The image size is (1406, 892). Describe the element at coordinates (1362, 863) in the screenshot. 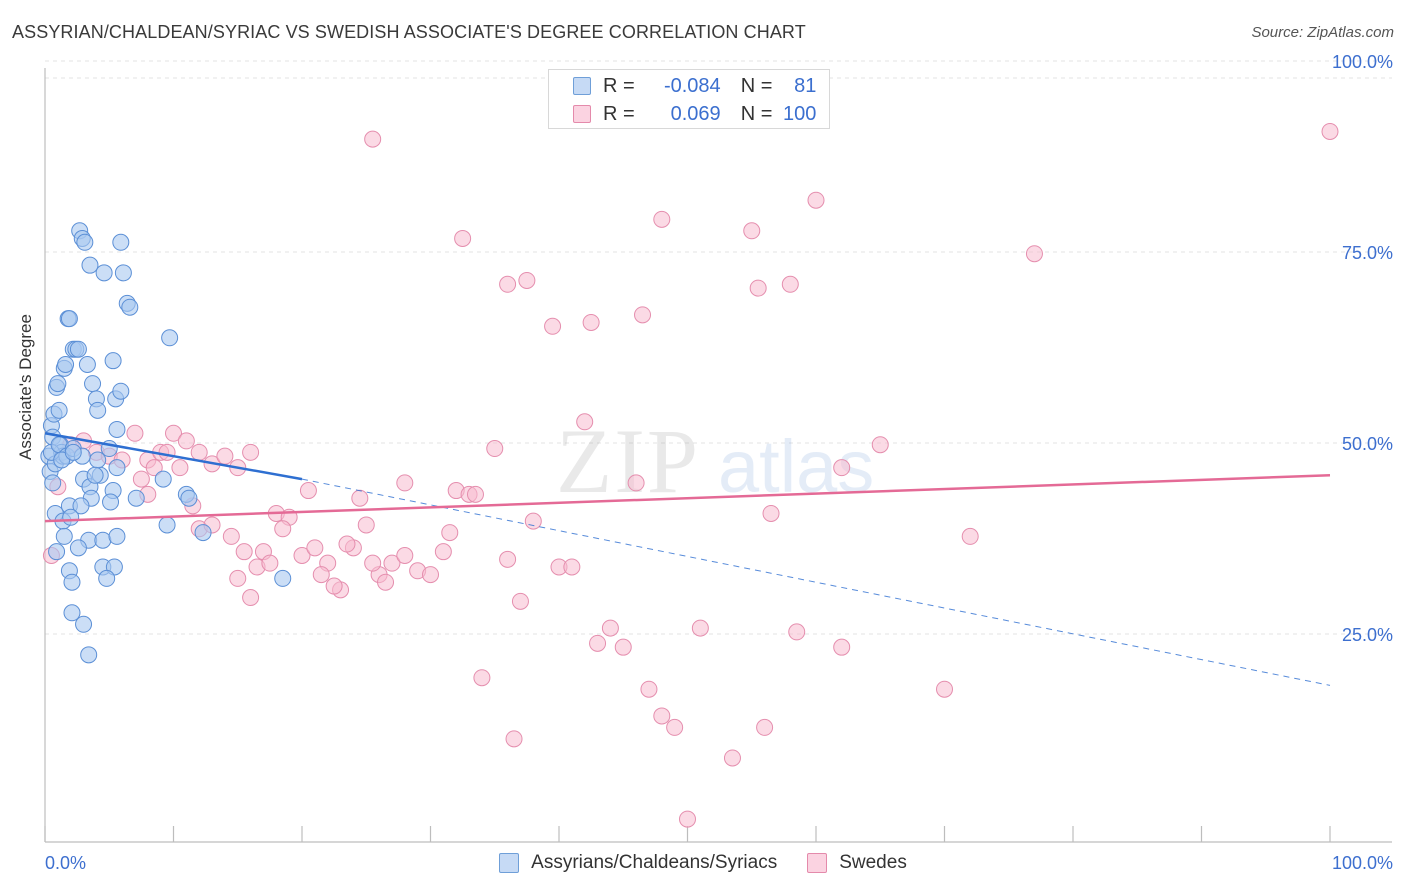

I see `x-tick-label: 100.0%` at that location.